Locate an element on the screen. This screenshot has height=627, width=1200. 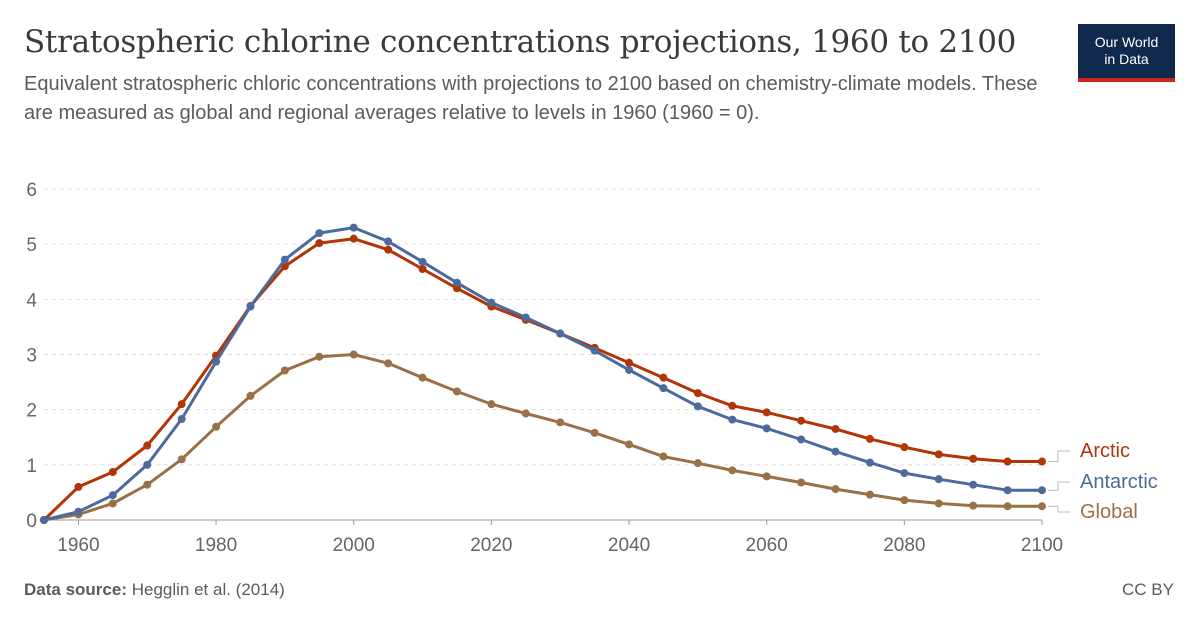
data-source: Data source: Hegglin et al. (2014) is located at coordinates (154, 590).